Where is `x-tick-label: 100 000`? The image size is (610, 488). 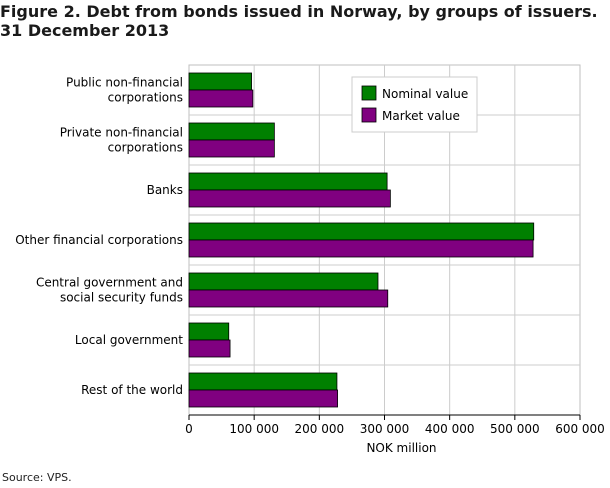 x-tick-label: 100 000 is located at coordinates (254, 429).